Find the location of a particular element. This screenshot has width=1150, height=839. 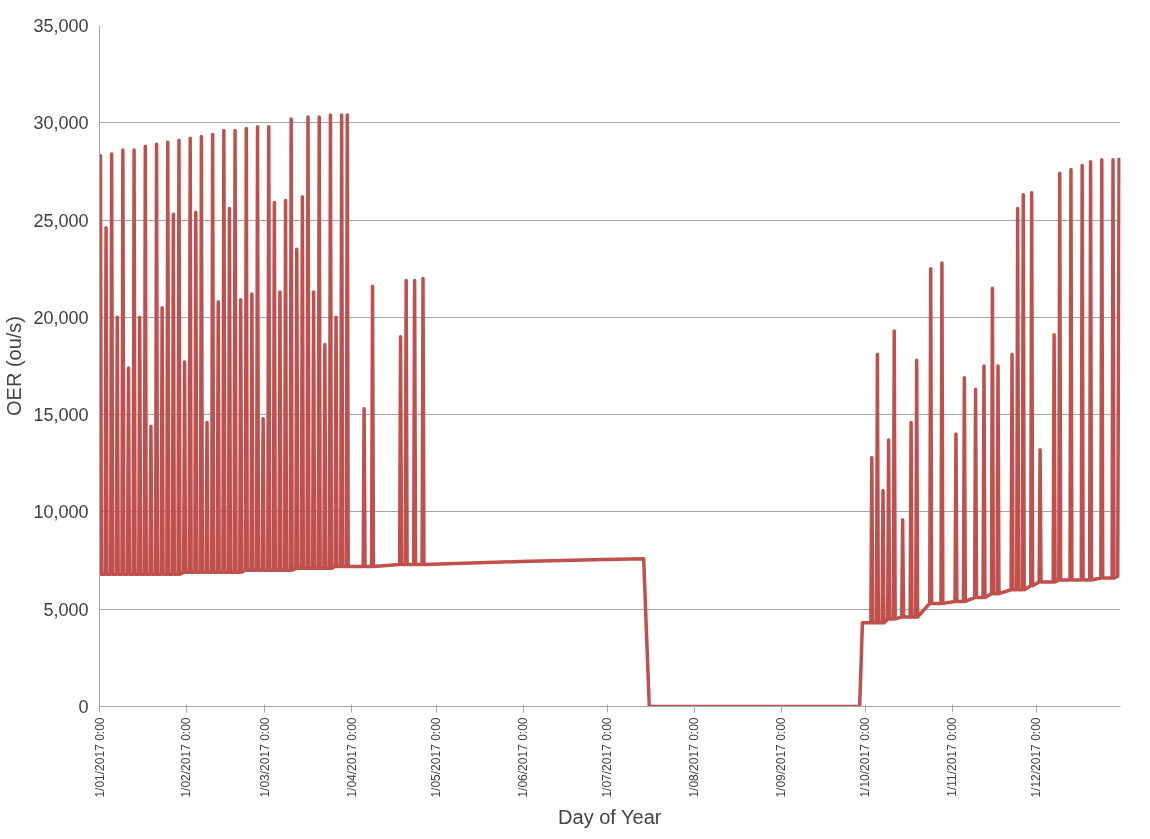

x-tick-label: 1/04/2017 0:00 is located at coordinates (351, 757).